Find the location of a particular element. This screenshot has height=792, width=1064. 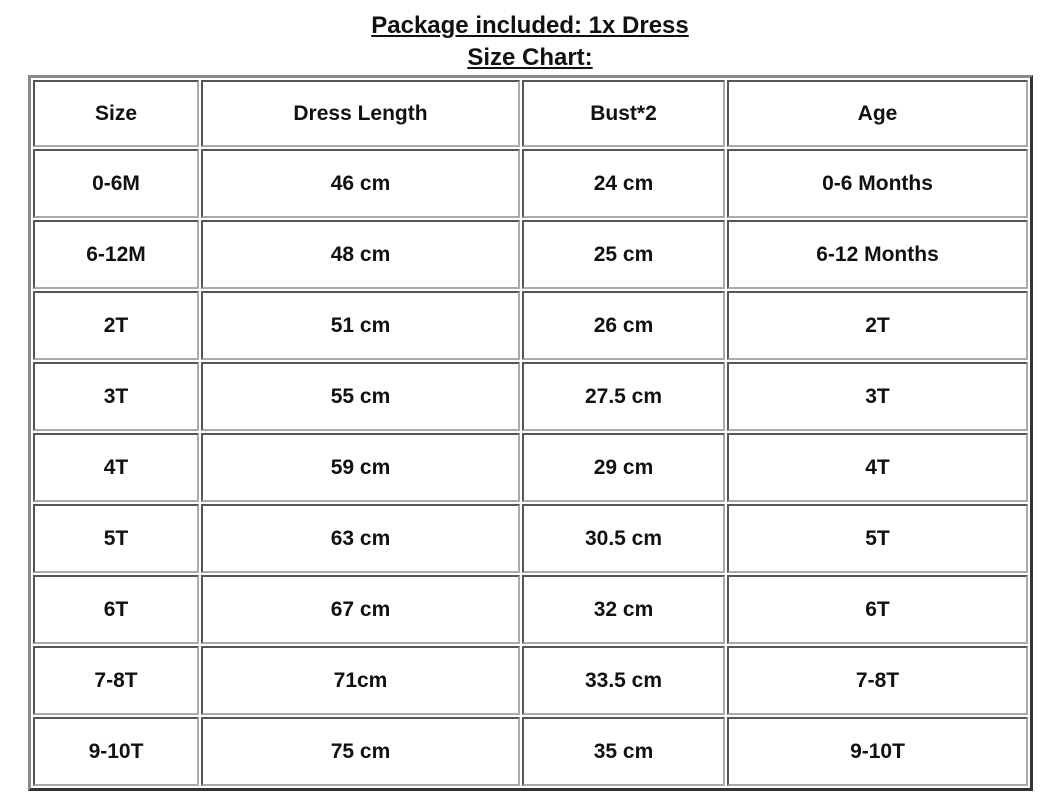

table-row: 5T 63 cm 30.5 cm 5T is located at coordinates (530, 538).